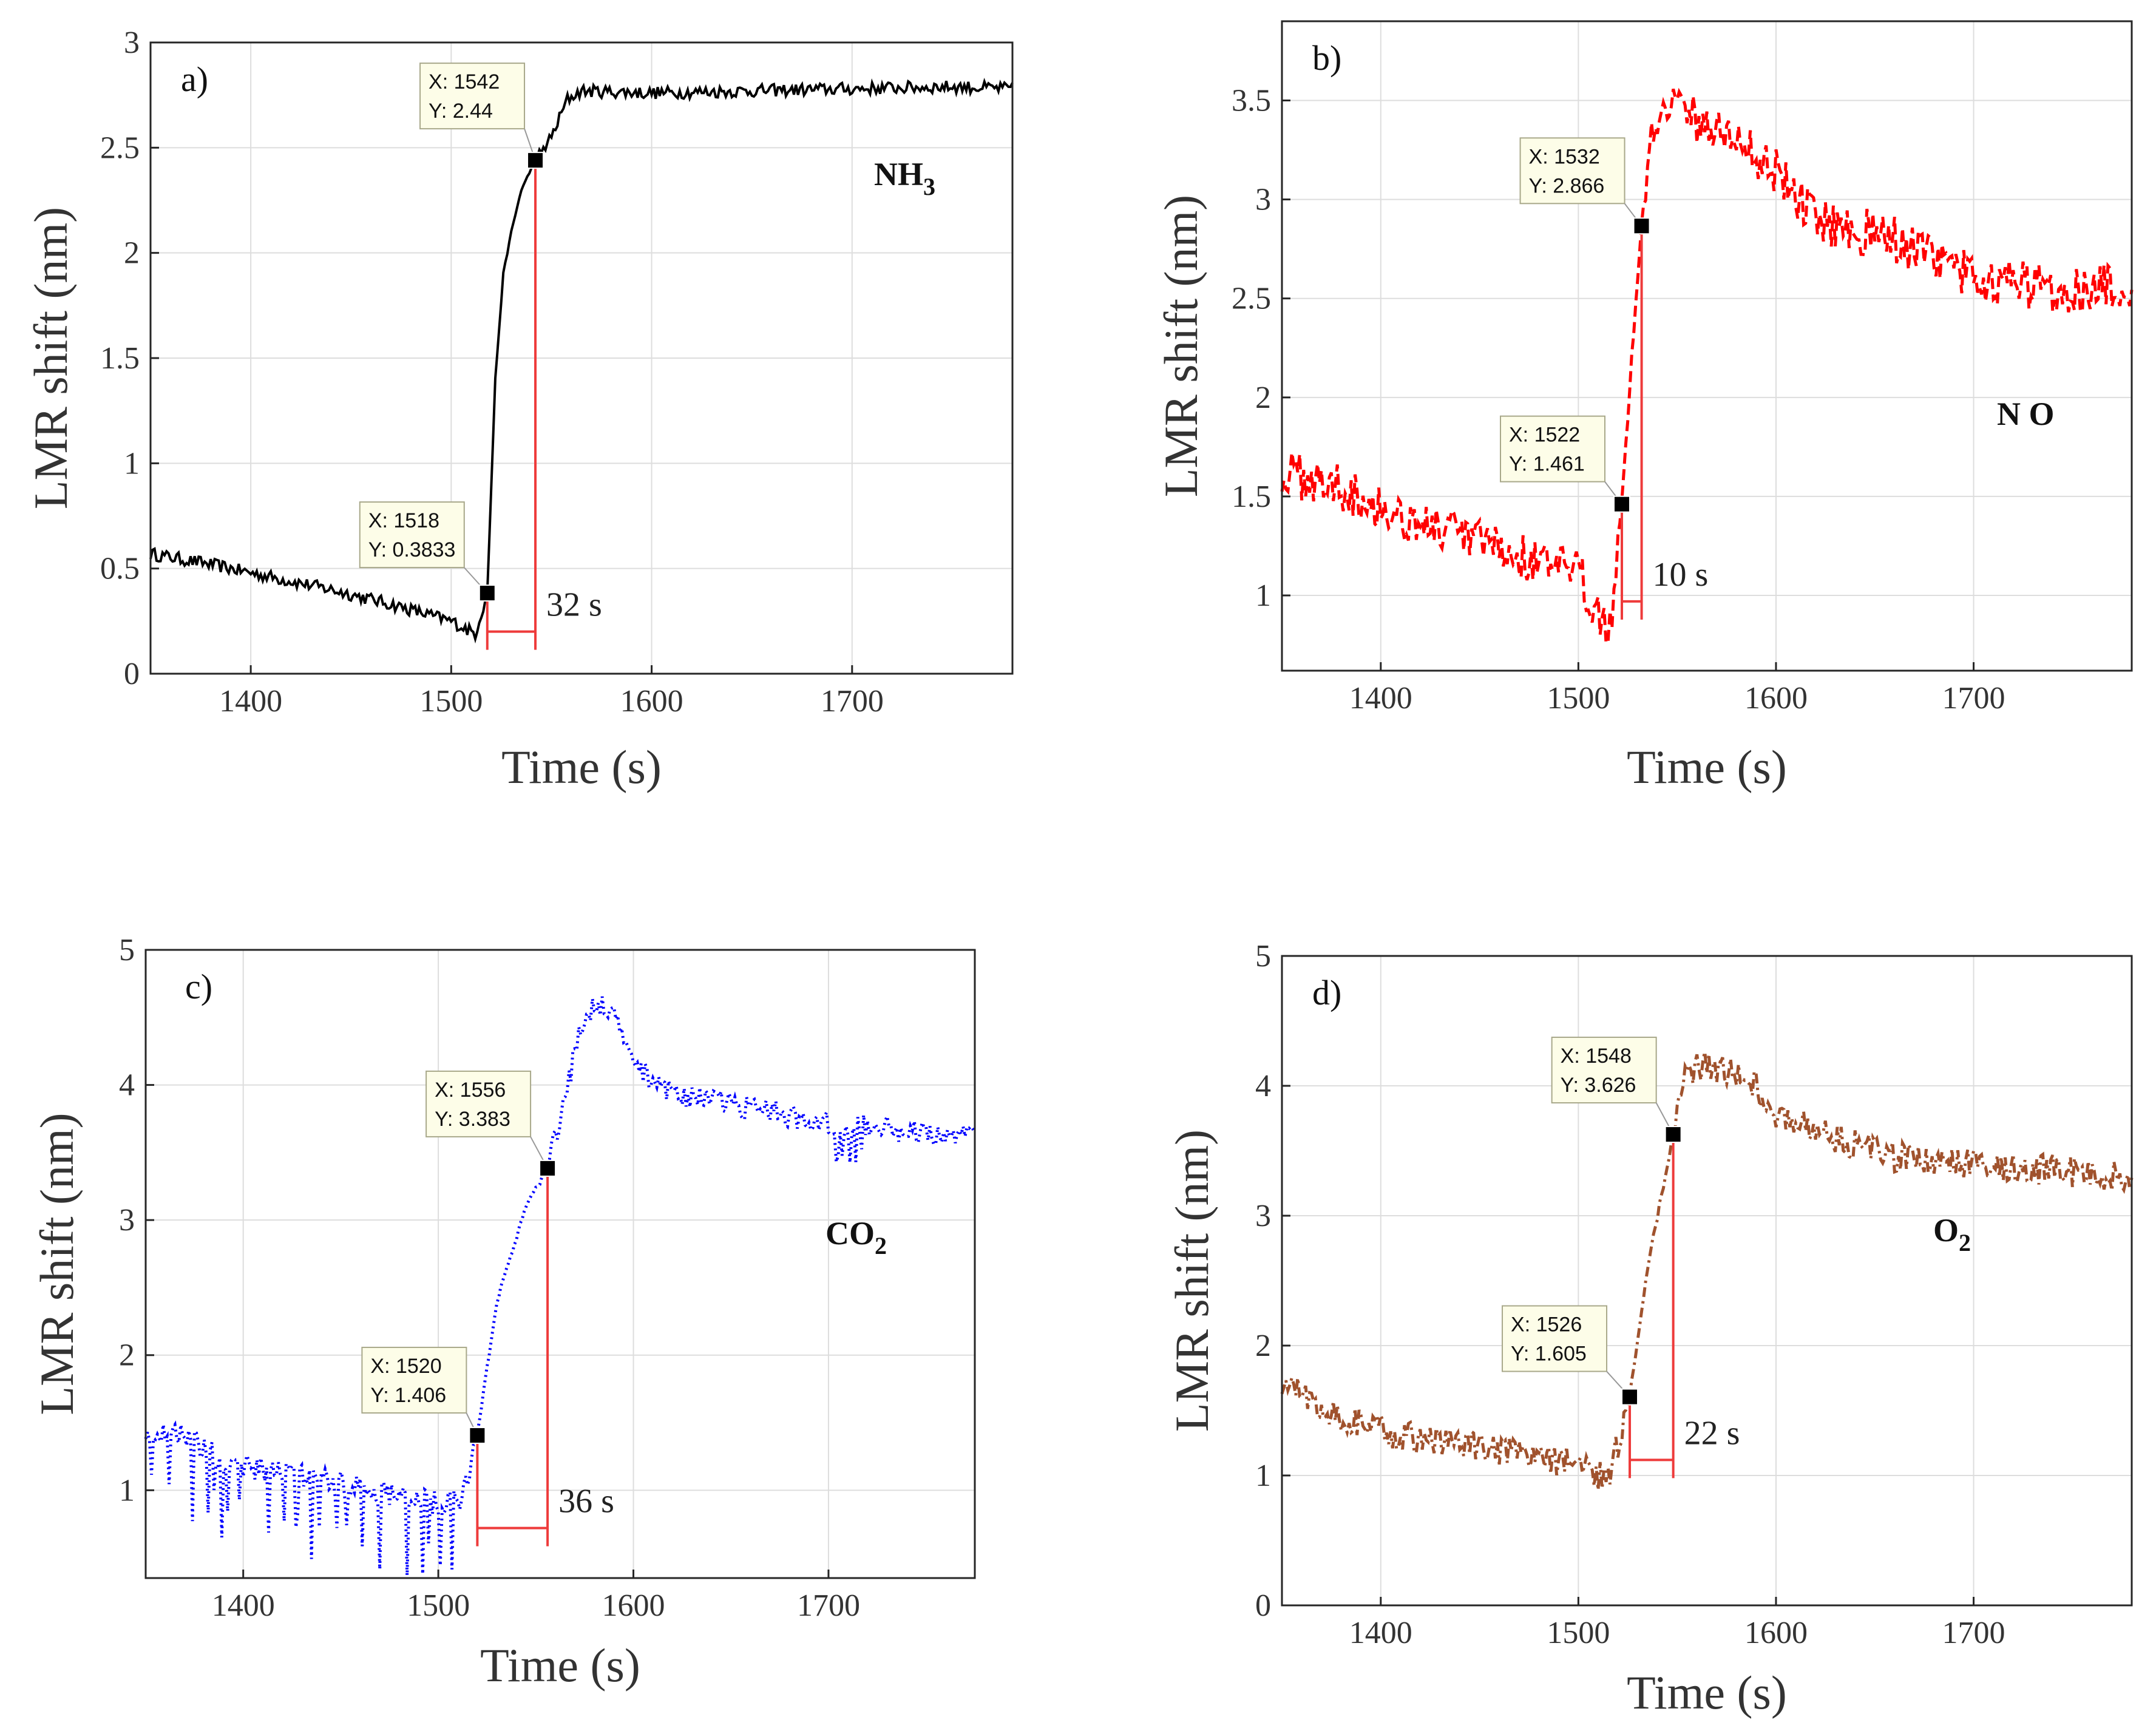 Image resolution: width=2156 pixels, height=1731 pixels. I want to click on gas-subscript-o2: 2, so click(1965, 1242).